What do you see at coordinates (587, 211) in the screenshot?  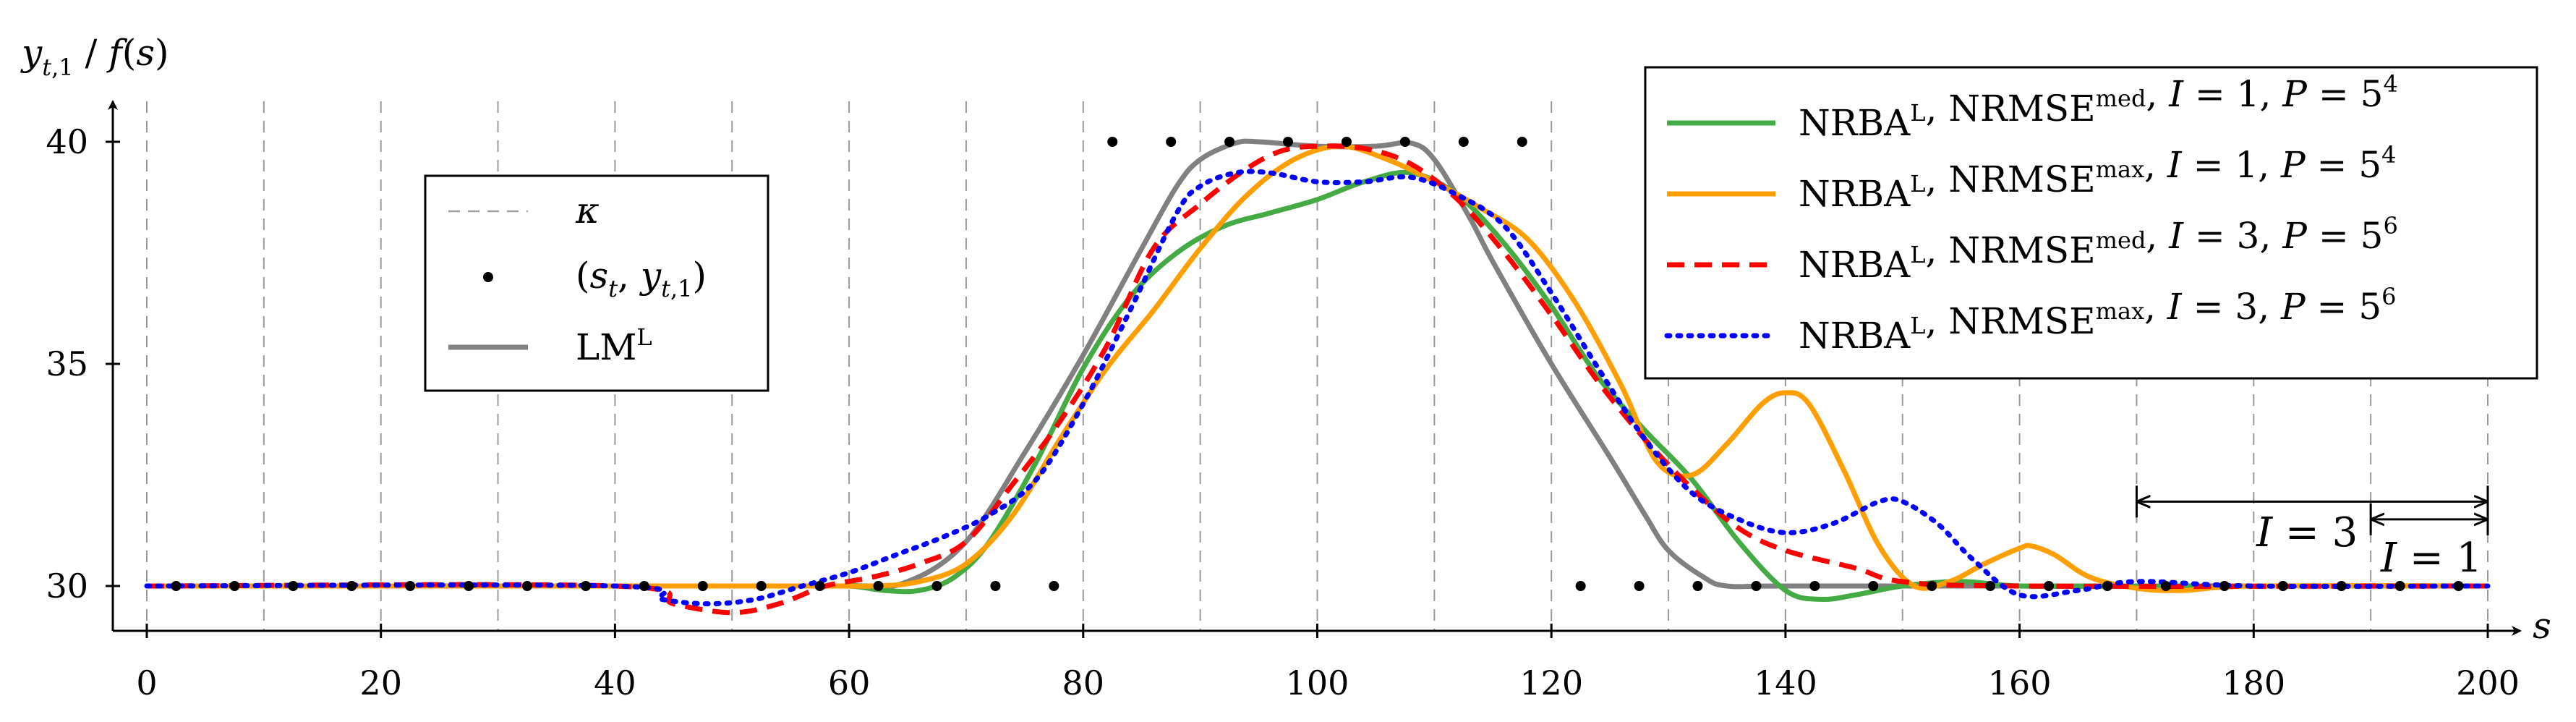 I see `legend-knot-label: κ` at bounding box center [587, 211].